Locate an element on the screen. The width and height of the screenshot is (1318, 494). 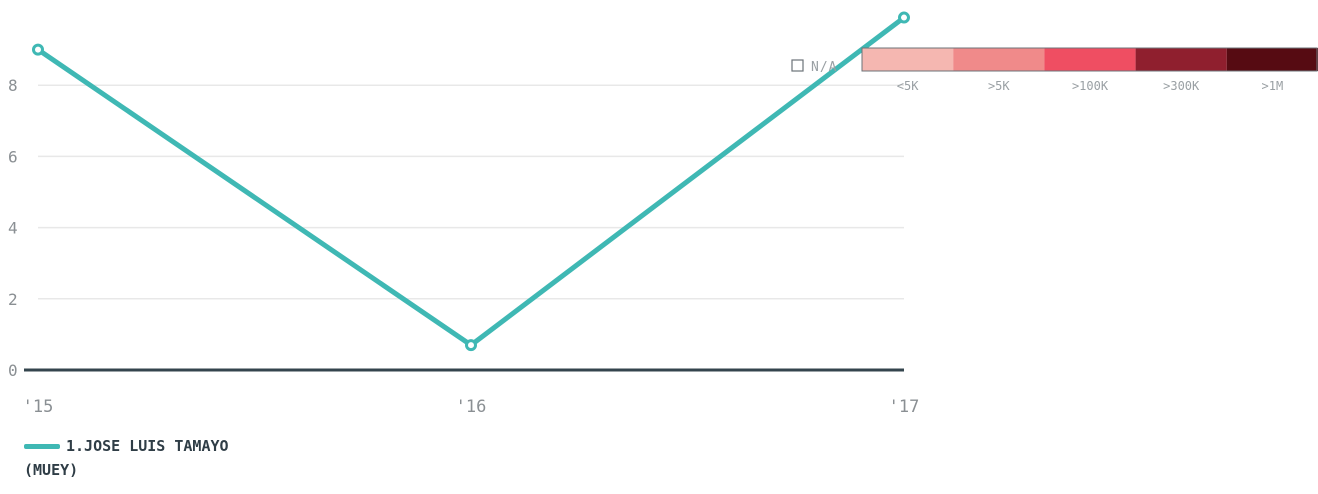
na-swatch is located at coordinates (797, 65).